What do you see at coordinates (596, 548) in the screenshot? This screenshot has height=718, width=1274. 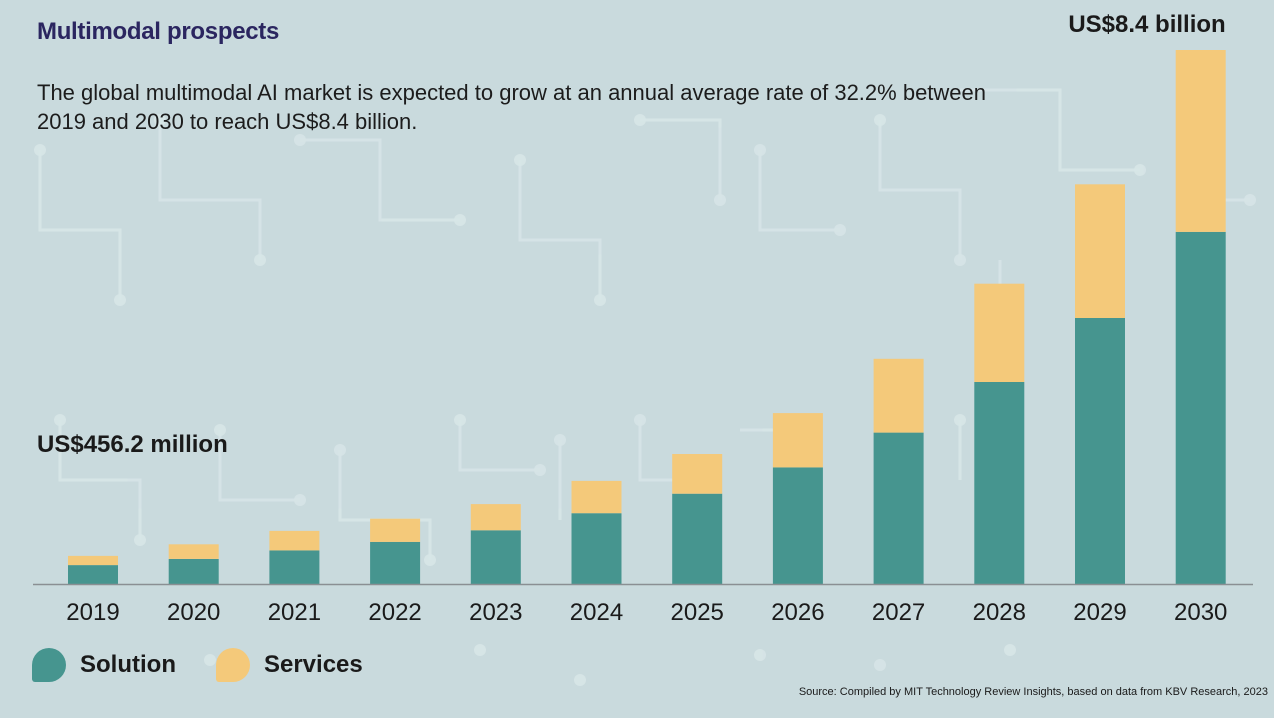 I see `bar-solution-2024` at bounding box center [596, 548].